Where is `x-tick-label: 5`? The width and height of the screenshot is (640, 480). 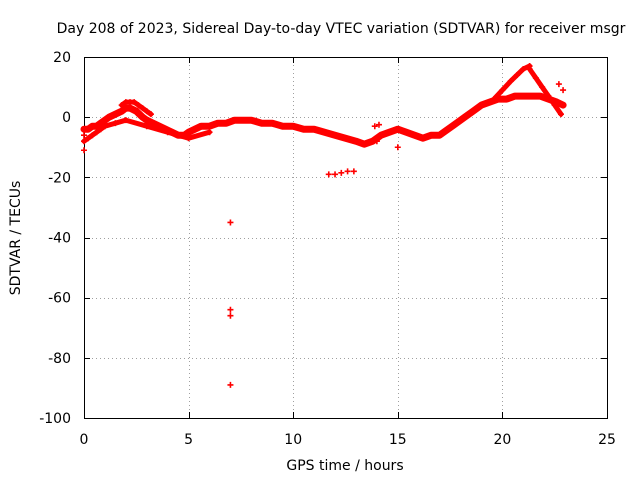 x-tick-label: 5 is located at coordinates (188, 440).